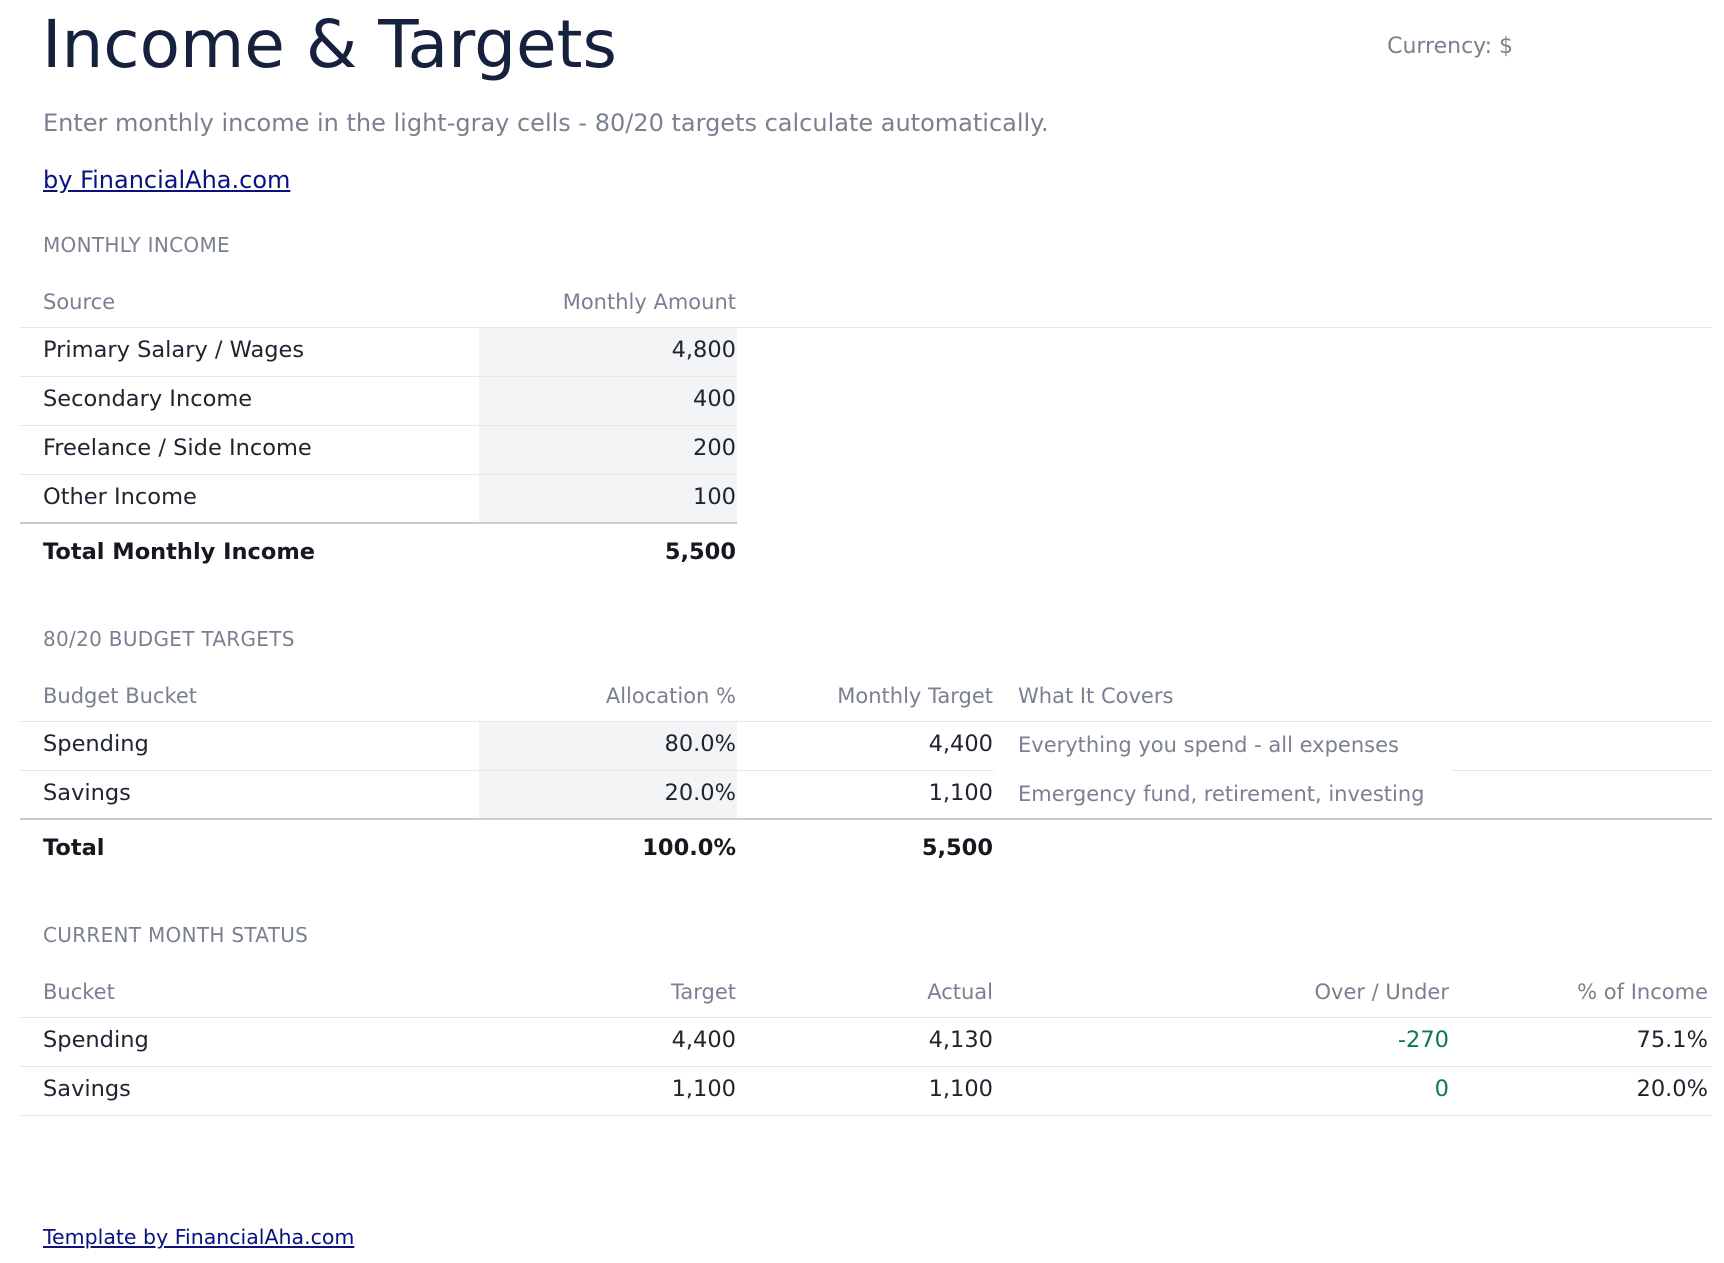  What do you see at coordinates (177, 448) in the screenshot?
I see `income-source-freelance: Freelance / Side Income` at bounding box center [177, 448].